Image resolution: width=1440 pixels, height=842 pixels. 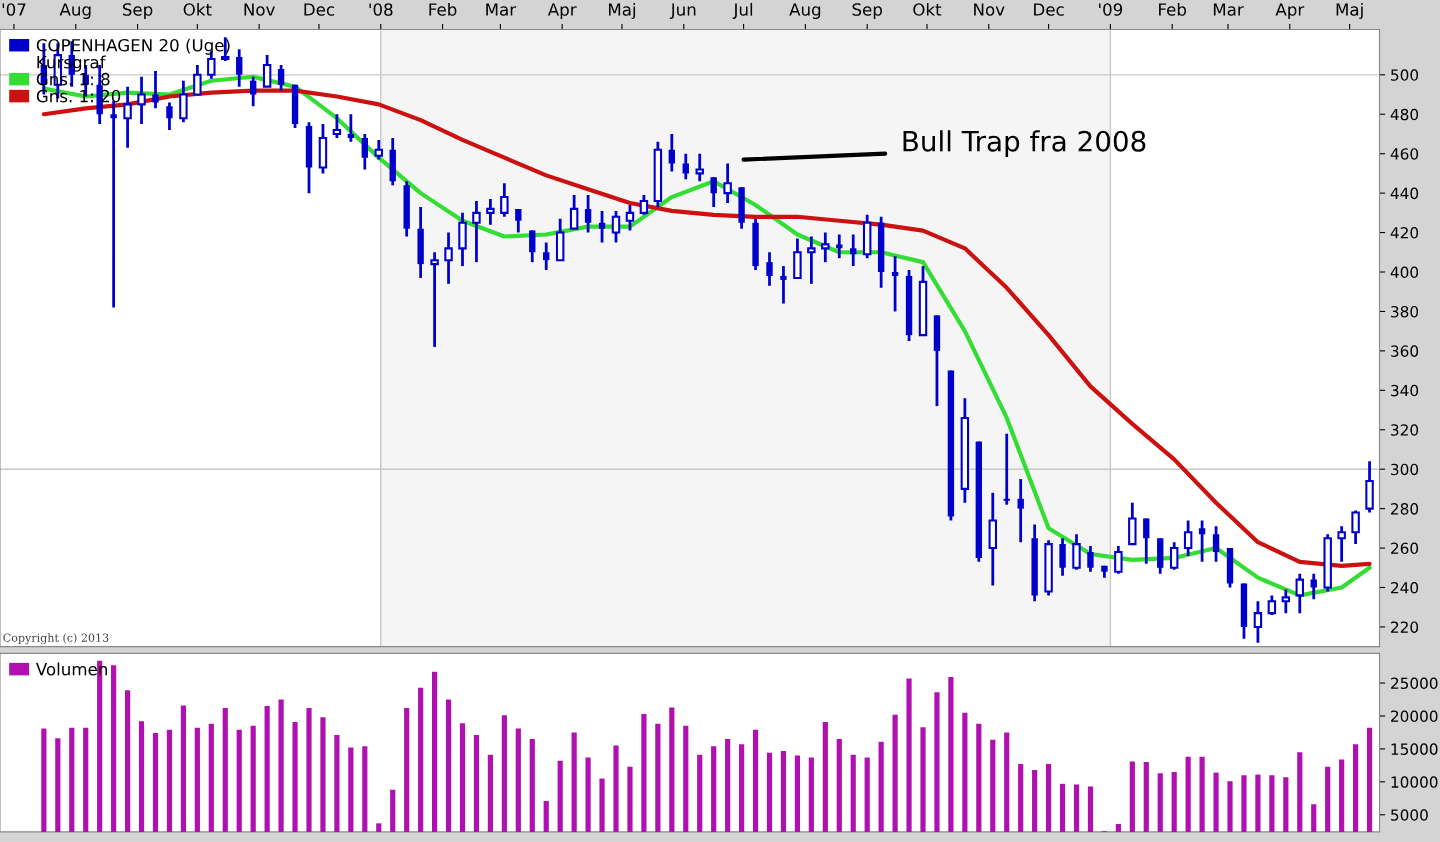 I want to click on x-tick-label: '08, so click(x=381, y=9).